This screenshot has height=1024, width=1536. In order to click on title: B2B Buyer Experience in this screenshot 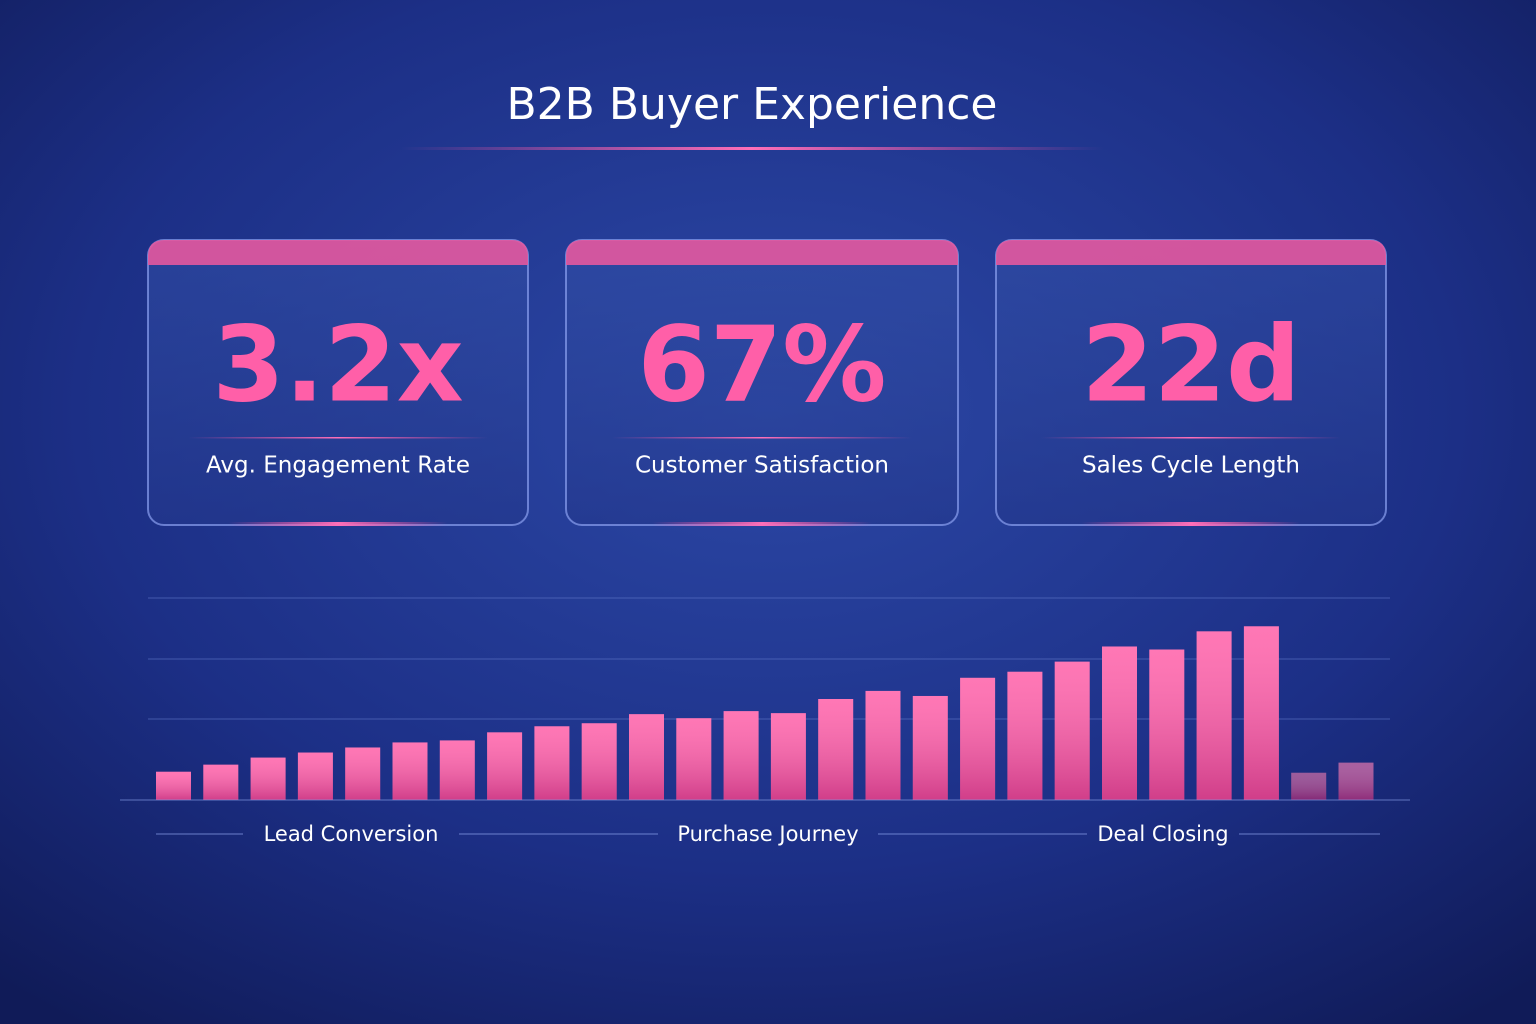, I will do `click(752, 104)`.